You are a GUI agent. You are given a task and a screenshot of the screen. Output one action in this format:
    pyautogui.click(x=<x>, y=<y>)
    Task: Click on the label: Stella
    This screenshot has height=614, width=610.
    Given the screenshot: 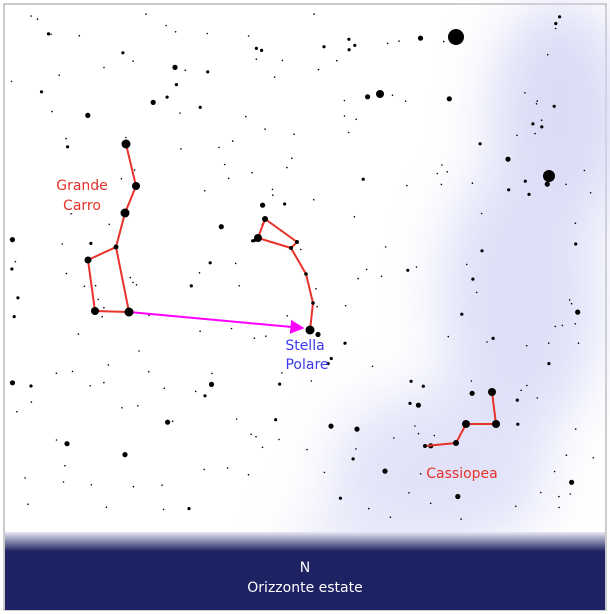 What is the action you would take?
    pyautogui.click(x=304, y=346)
    